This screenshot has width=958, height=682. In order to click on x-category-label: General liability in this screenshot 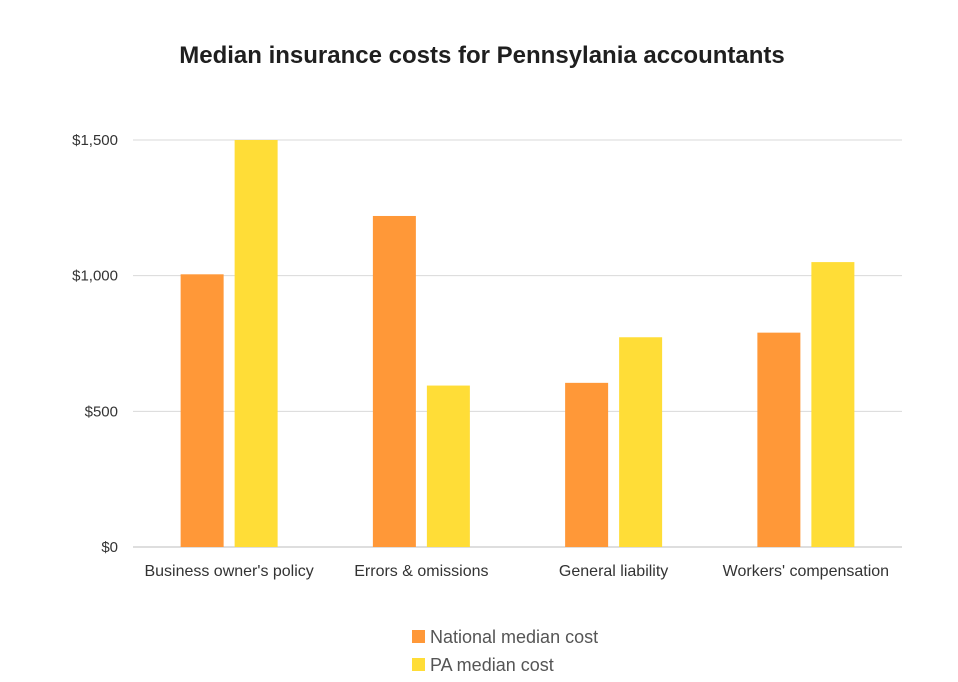, I will do `click(613, 571)`.